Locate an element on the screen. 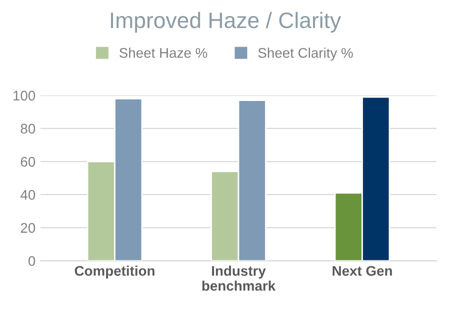 The height and width of the screenshot is (318, 450). x-tick-label: Competition is located at coordinates (114, 272).